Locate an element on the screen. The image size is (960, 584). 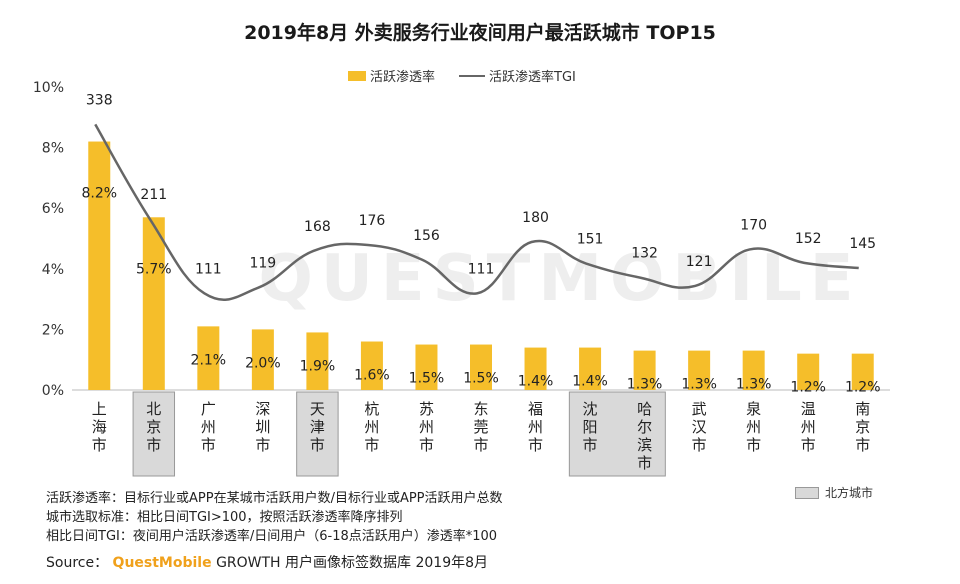
x-tick-label: 哈尔滨市 is located at coordinates (644, 436).